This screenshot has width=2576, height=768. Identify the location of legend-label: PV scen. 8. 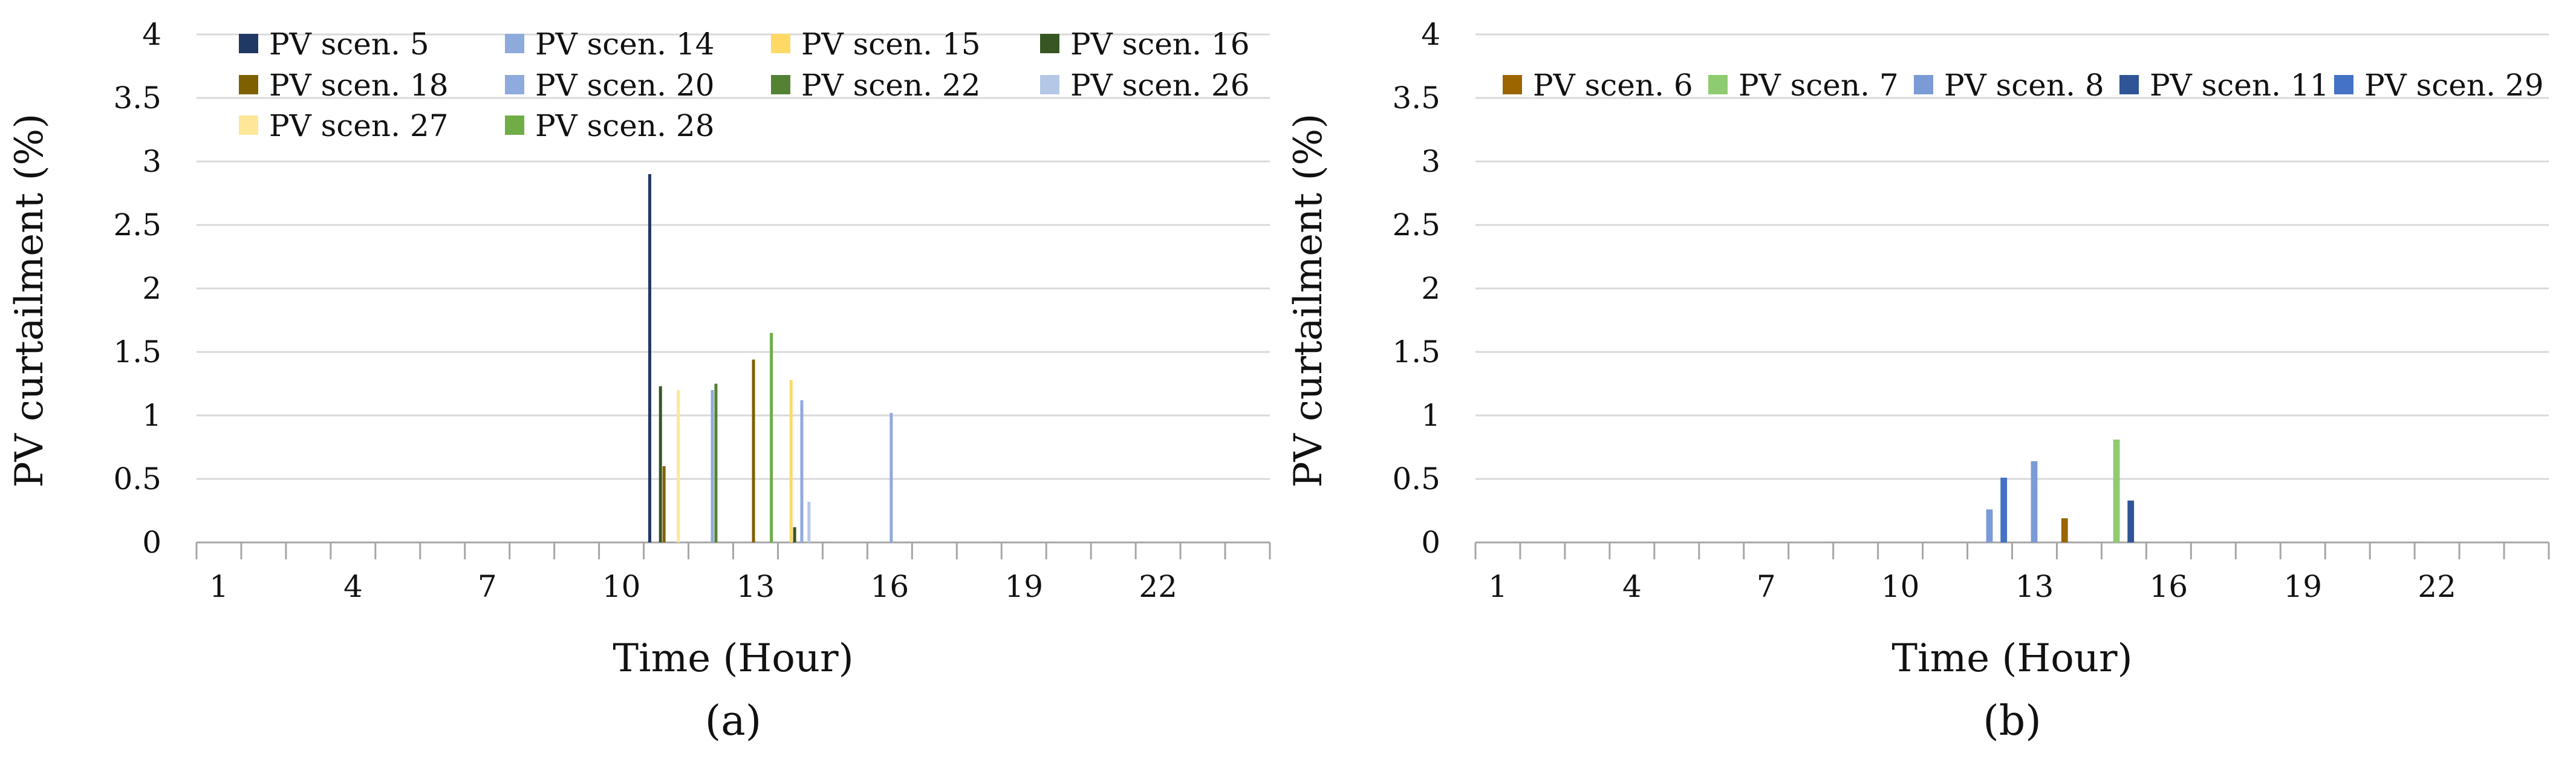
(2024, 85).